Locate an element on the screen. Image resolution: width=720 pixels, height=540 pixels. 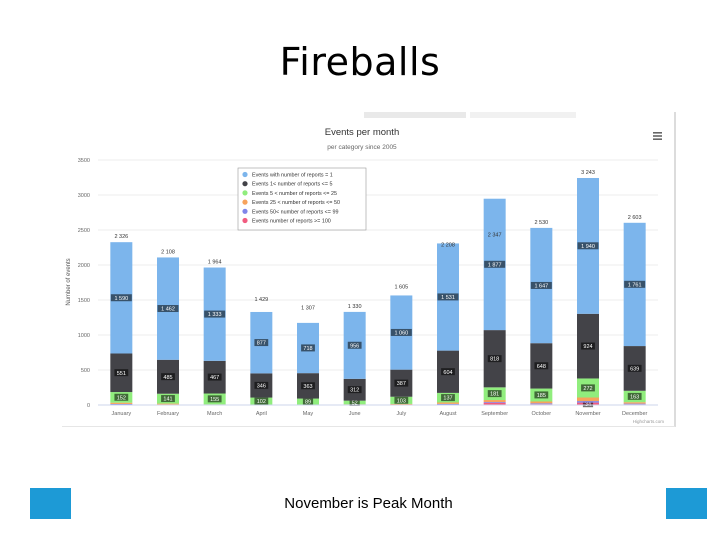
y-tick-label: 3500 is located at coordinates (84, 161).